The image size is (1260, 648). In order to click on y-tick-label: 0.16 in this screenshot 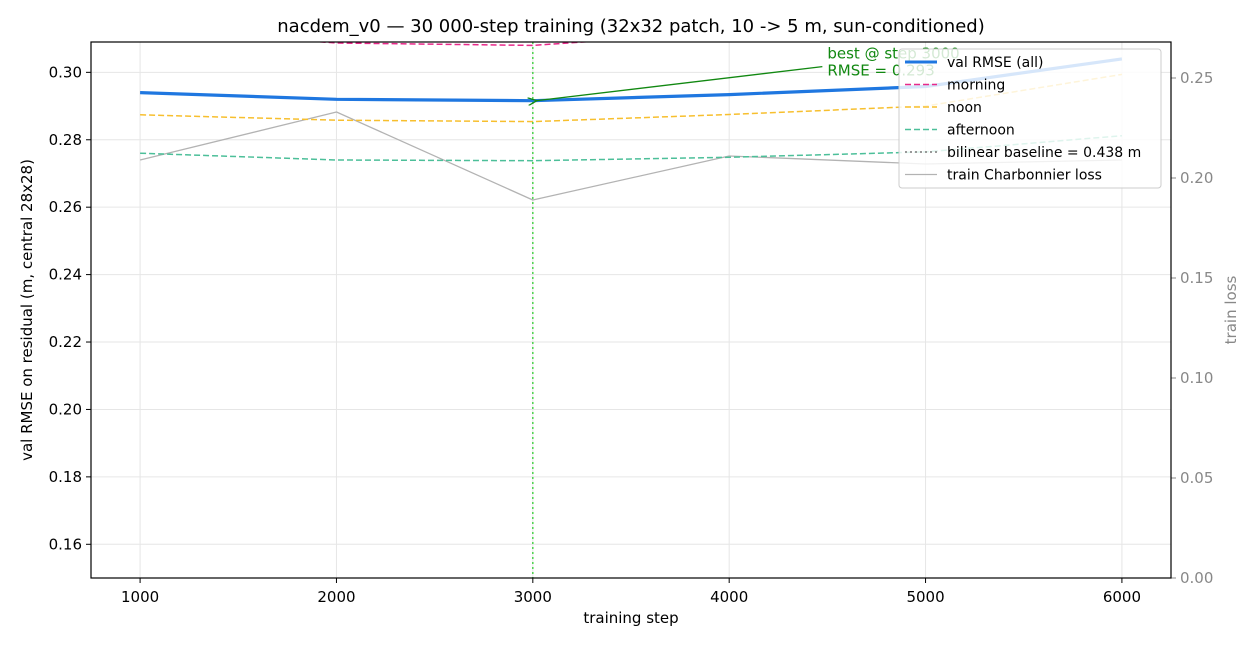, I will do `click(65, 544)`.